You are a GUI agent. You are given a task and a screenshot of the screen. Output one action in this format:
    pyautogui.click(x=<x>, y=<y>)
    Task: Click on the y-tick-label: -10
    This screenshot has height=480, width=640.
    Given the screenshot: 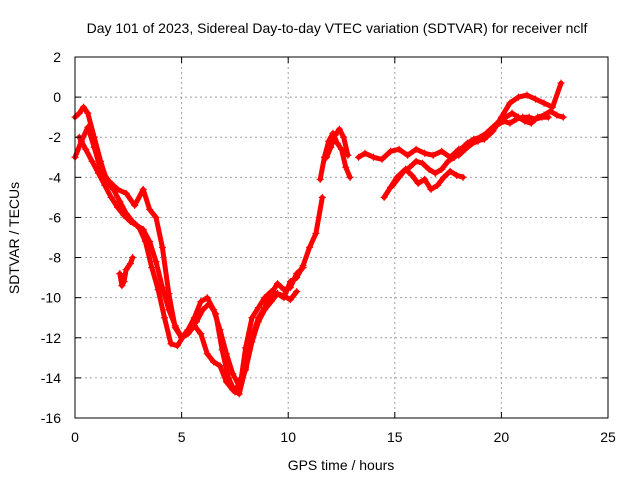 What is the action you would take?
    pyautogui.click(x=51, y=298)
    